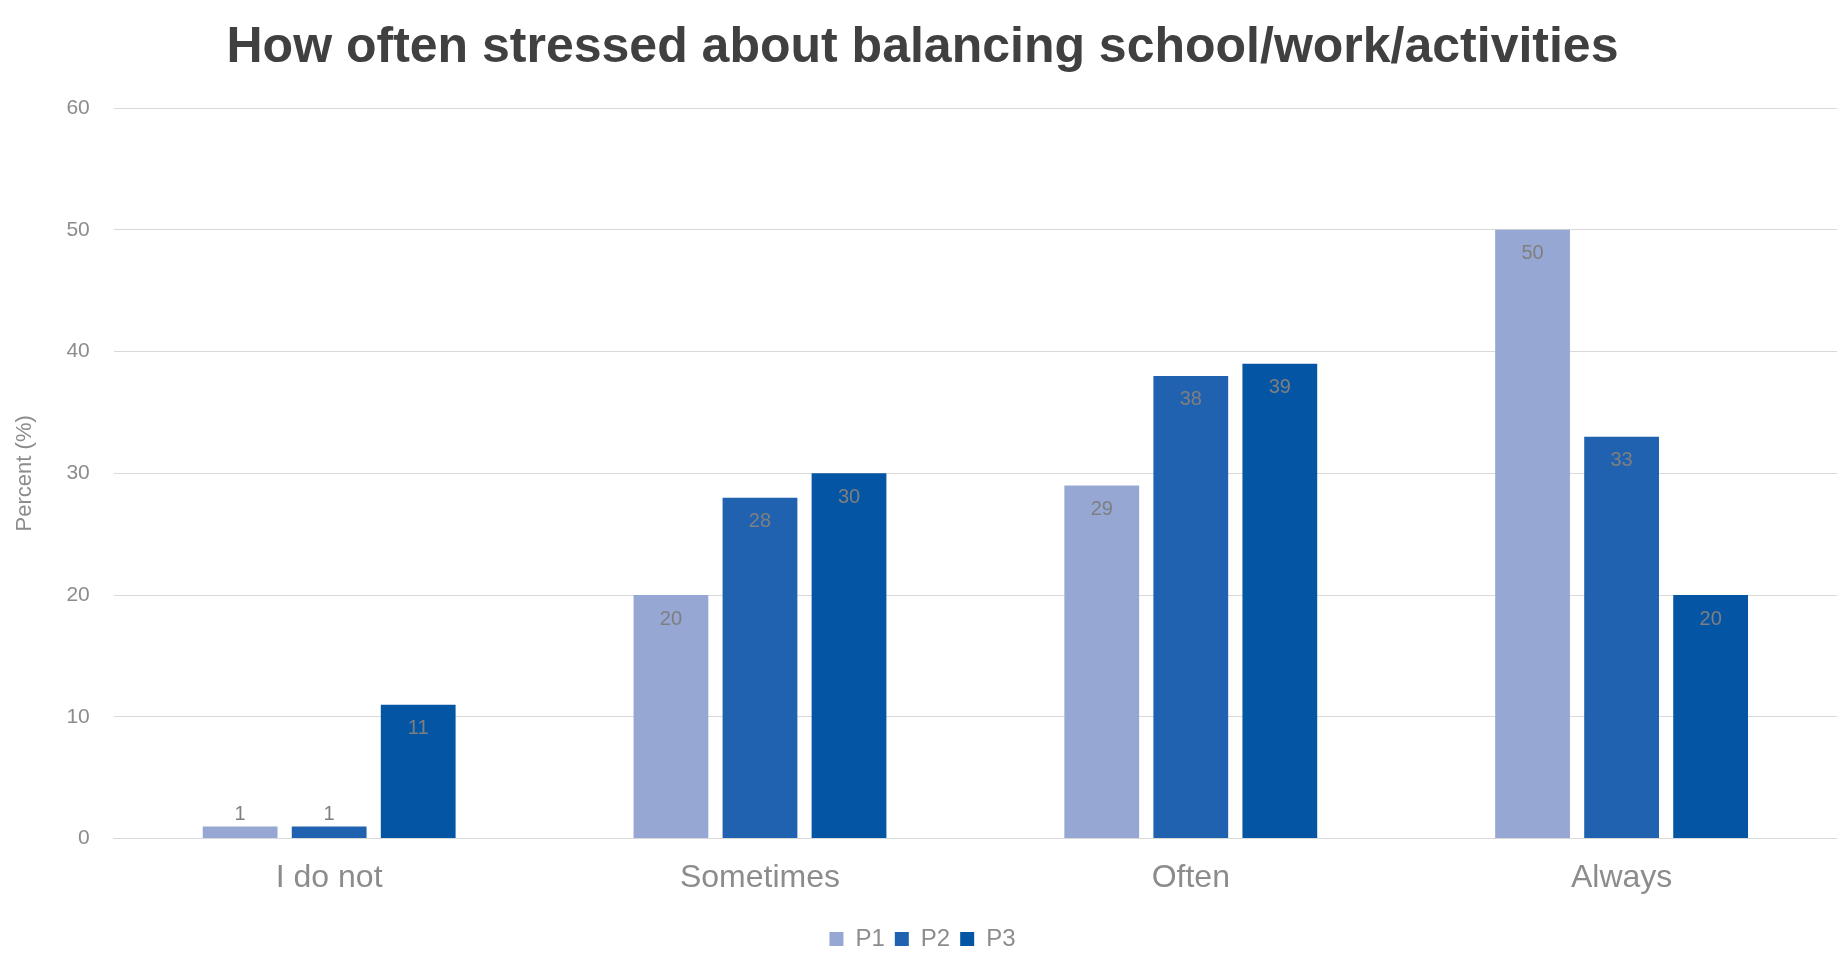 This screenshot has height=969, width=1845. I want to click on y-tick-label: 20, so click(78, 593).